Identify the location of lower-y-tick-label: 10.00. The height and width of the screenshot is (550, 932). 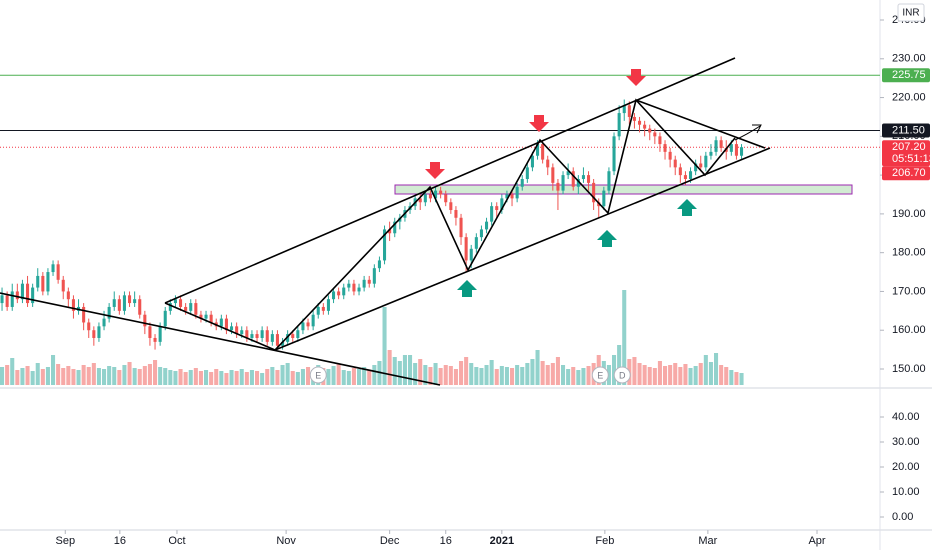
(906, 492).